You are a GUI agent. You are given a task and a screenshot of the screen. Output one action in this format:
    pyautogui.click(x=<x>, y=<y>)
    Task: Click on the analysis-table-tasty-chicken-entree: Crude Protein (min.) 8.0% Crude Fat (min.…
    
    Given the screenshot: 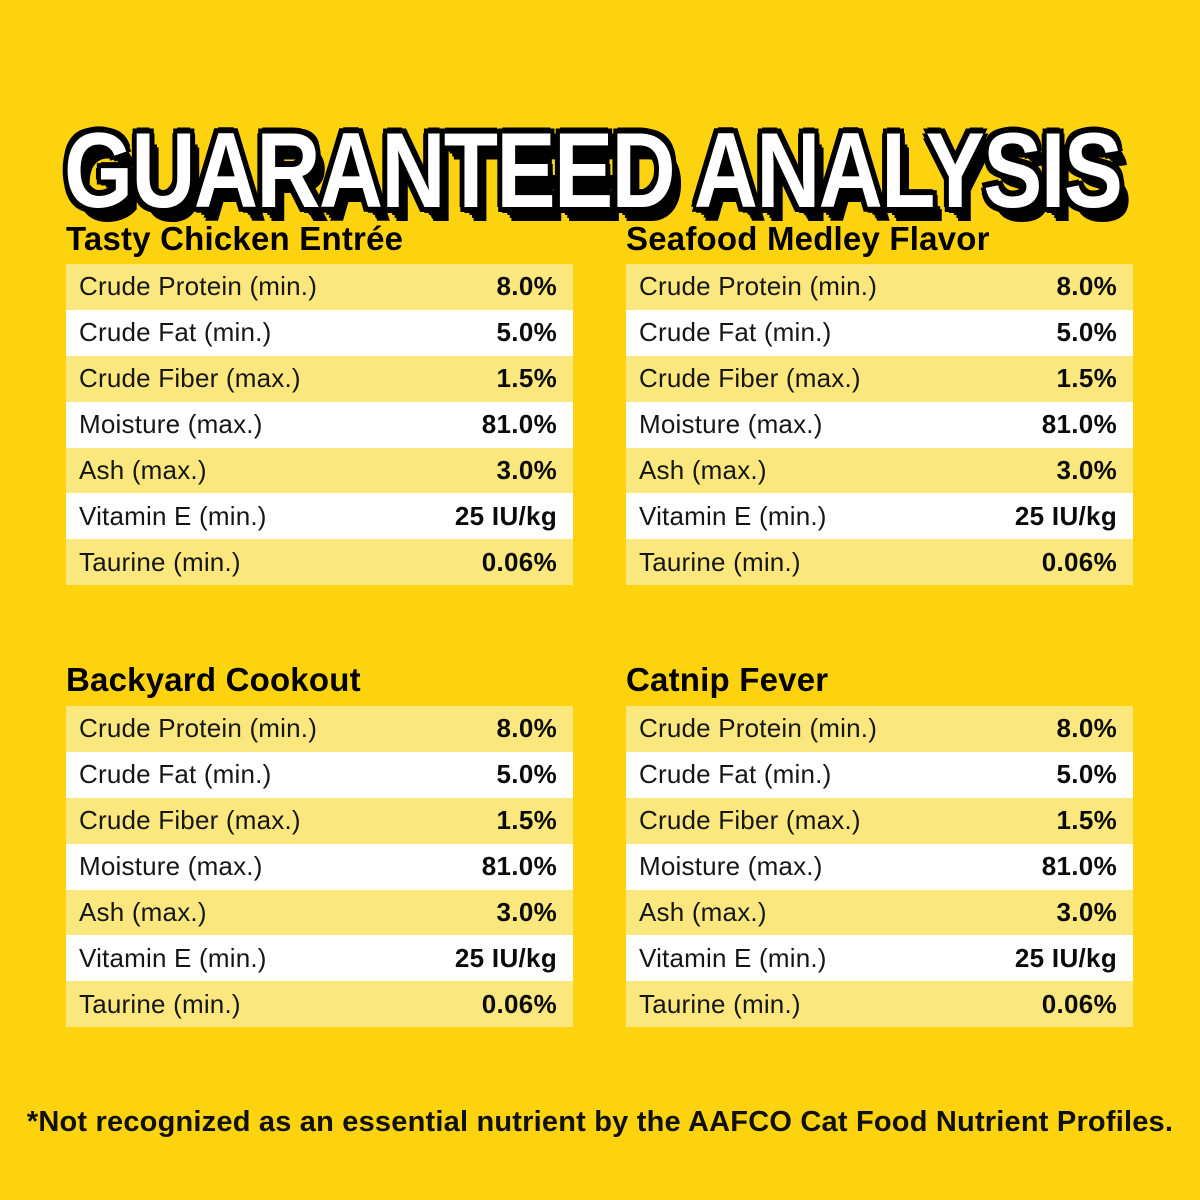 What is the action you would take?
    pyautogui.click(x=319, y=425)
    